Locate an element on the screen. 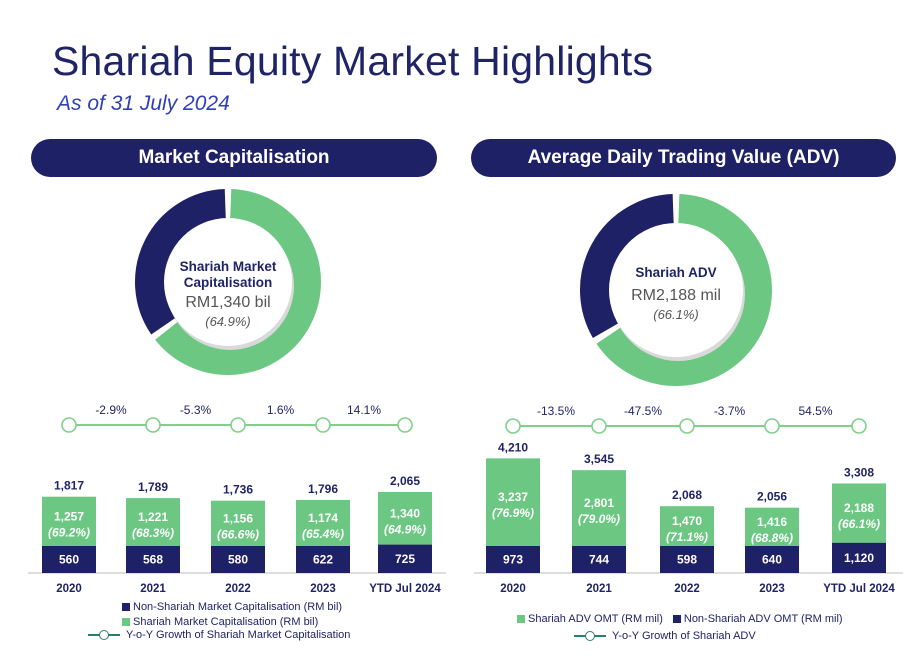 This screenshot has width=922, height=658. bar-label-share: (71.1%) is located at coordinates (687, 537).